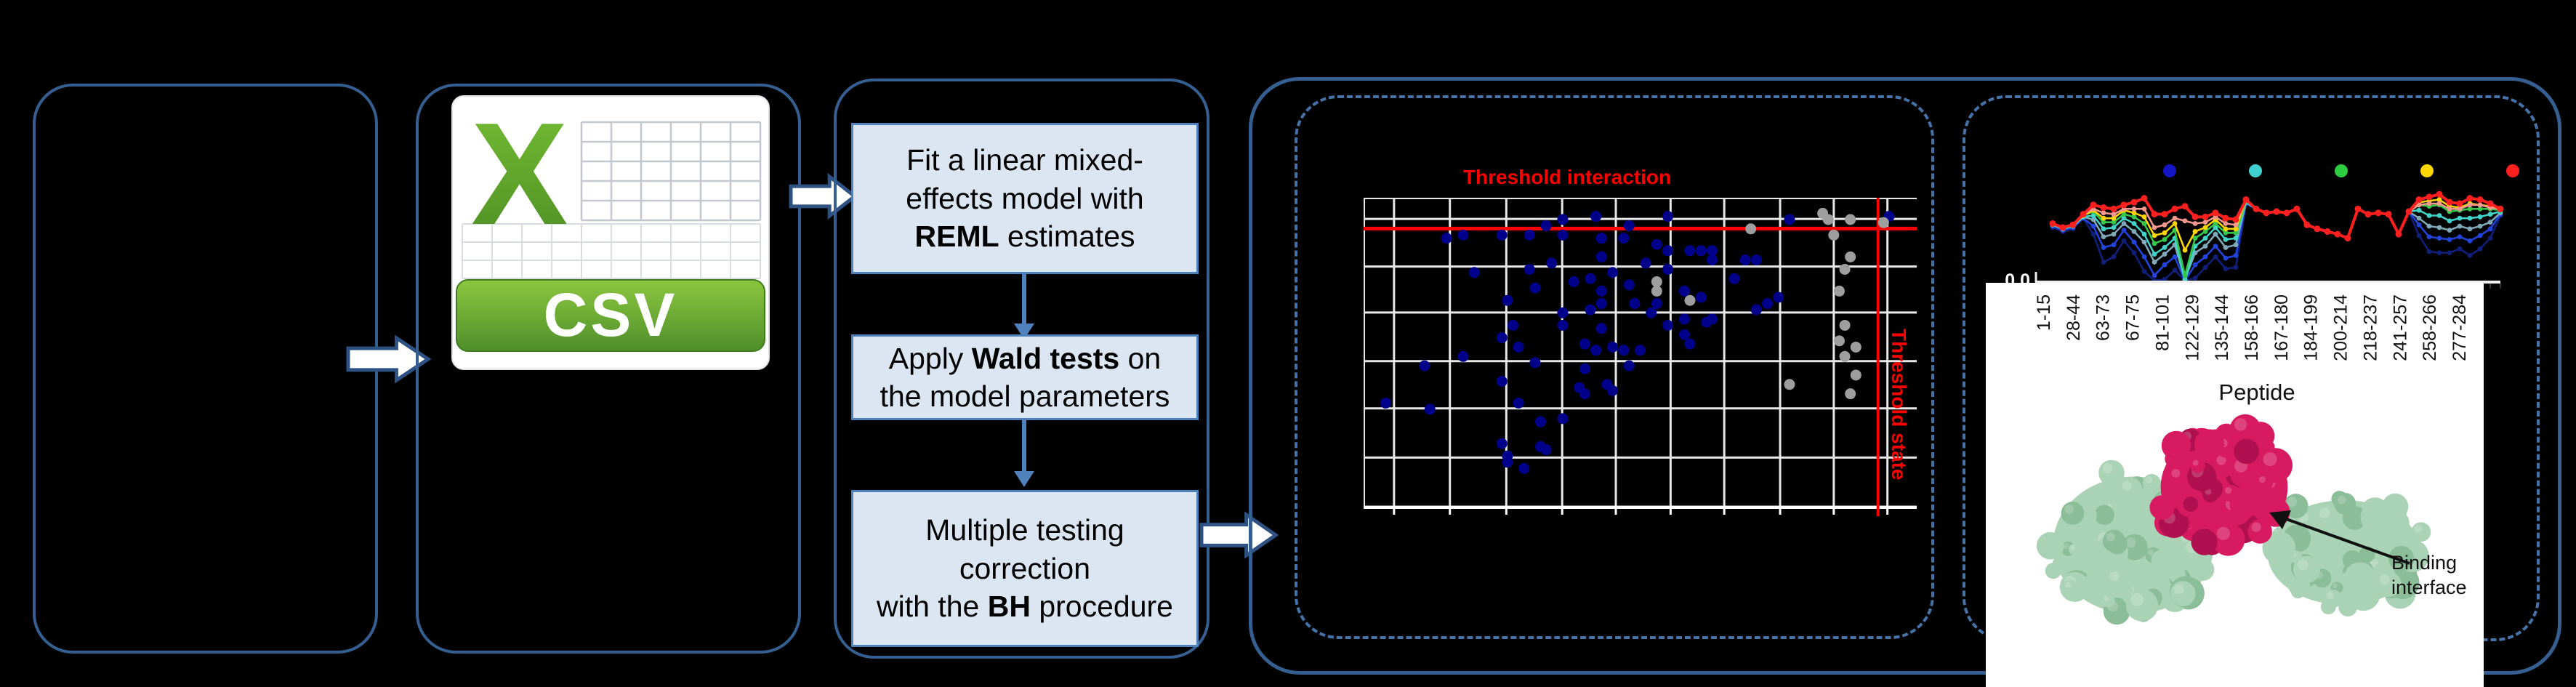 The height and width of the screenshot is (687, 2576). What do you see at coordinates (2133, 317) in the screenshot?
I see `peptide-tick-label: 67-75` at bounding box center [2133, 317].